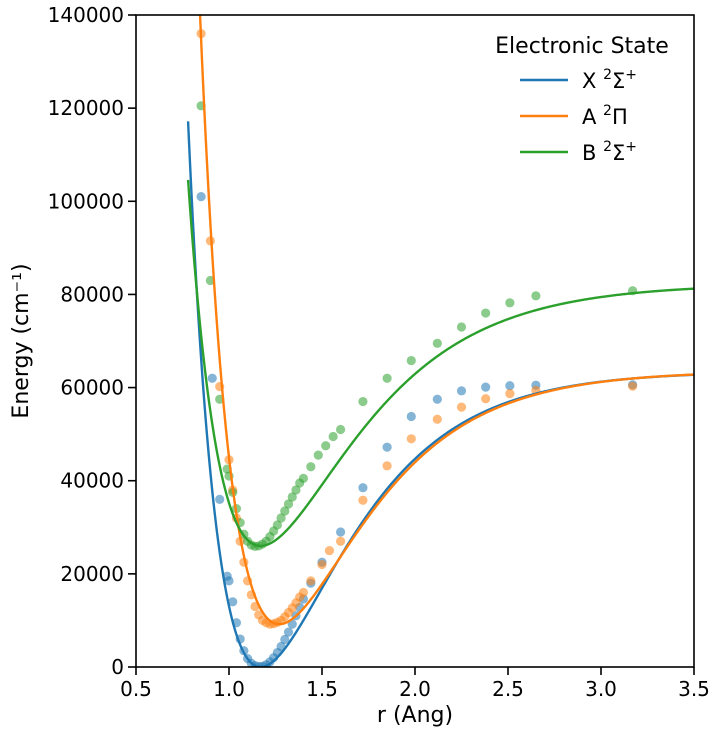 This screenshot has height=734, width=717. Describe the element at coordinates (136, 689) in the screenshot. I see `x-tick-label: 0.5` at that location.